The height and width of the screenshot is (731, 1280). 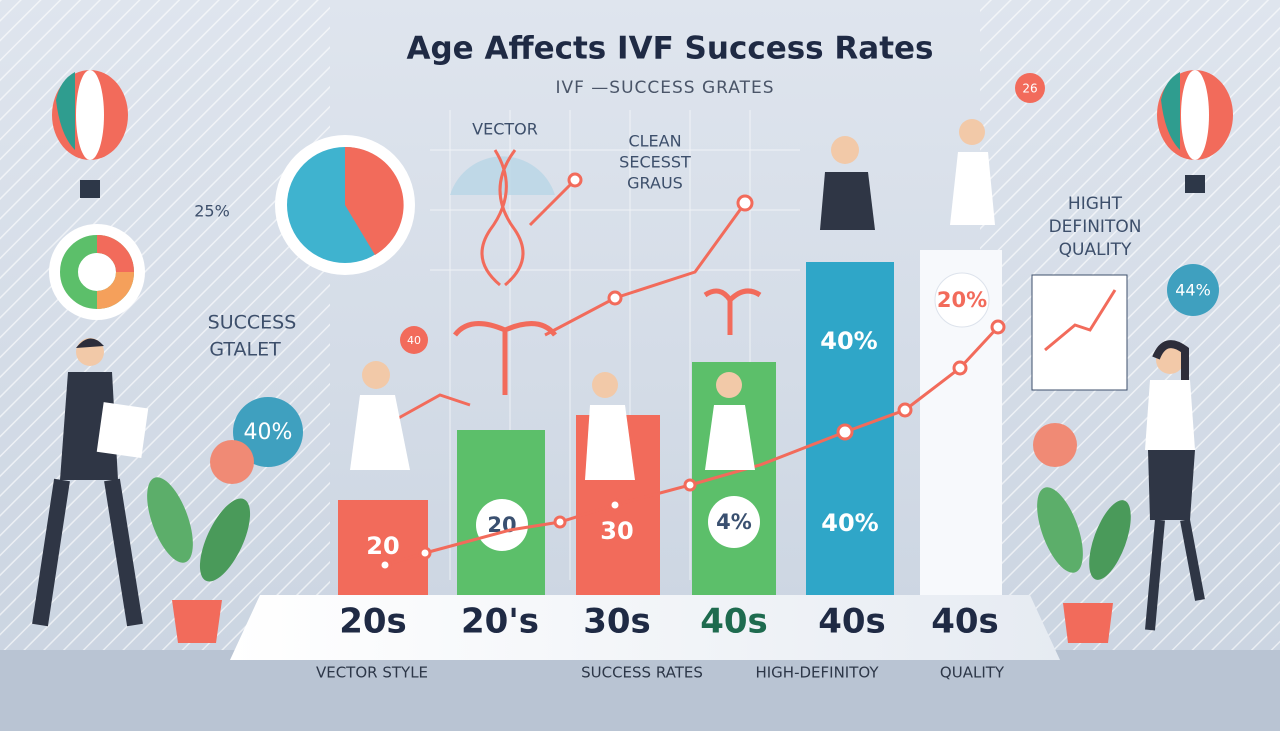 What do you see at coordinates (373, 622) in the screenshot?
I see `category-label: 20s` at bounding box center [373, 622].